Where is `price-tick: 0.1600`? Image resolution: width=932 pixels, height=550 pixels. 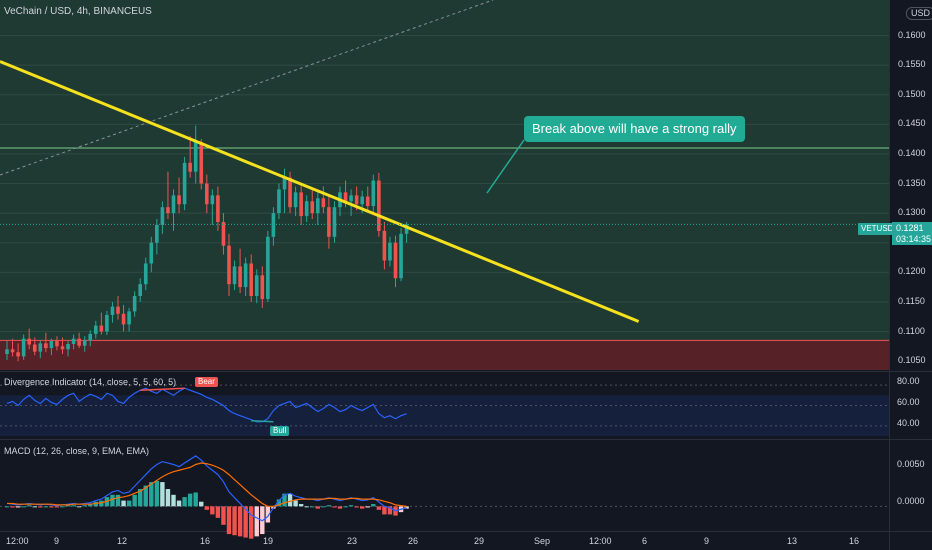 price-tick: 0.1600 is located at coordinates (912, 34).